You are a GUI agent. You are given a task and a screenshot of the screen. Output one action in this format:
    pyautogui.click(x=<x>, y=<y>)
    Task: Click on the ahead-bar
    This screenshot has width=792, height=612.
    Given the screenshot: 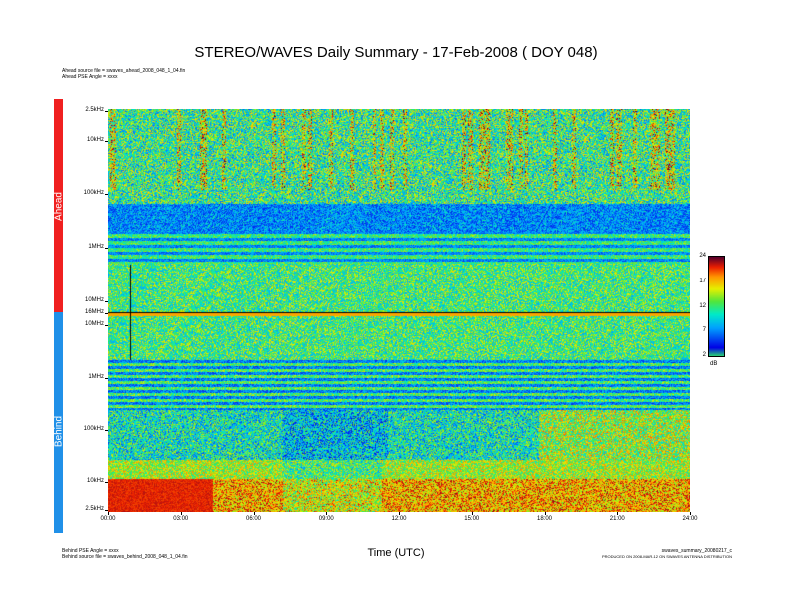 What is the action you would take?
    pyautogui.click(x=58, y=205)
    